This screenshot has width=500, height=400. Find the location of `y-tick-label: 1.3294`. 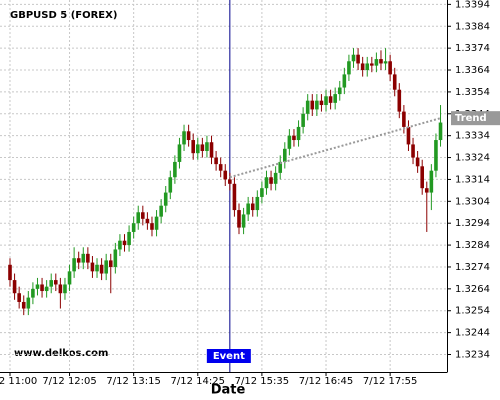

y-tick-label: 1.3294 is located at coordinates (472, 223).